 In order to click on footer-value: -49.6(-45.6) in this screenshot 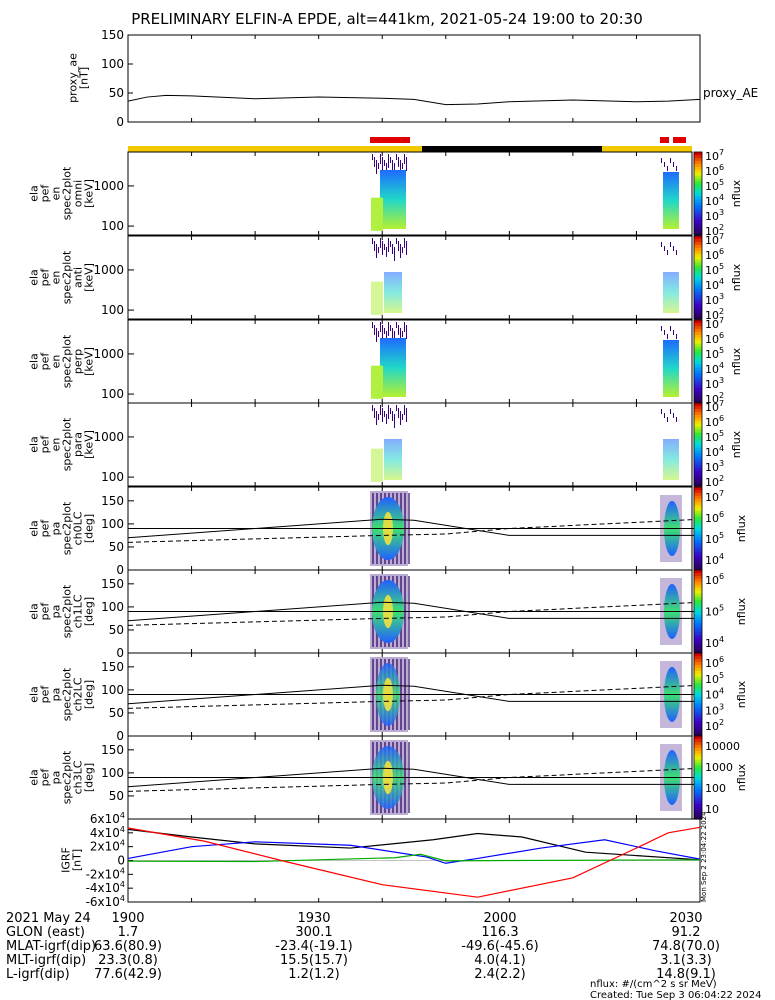, I will do `click(499, 946)`.